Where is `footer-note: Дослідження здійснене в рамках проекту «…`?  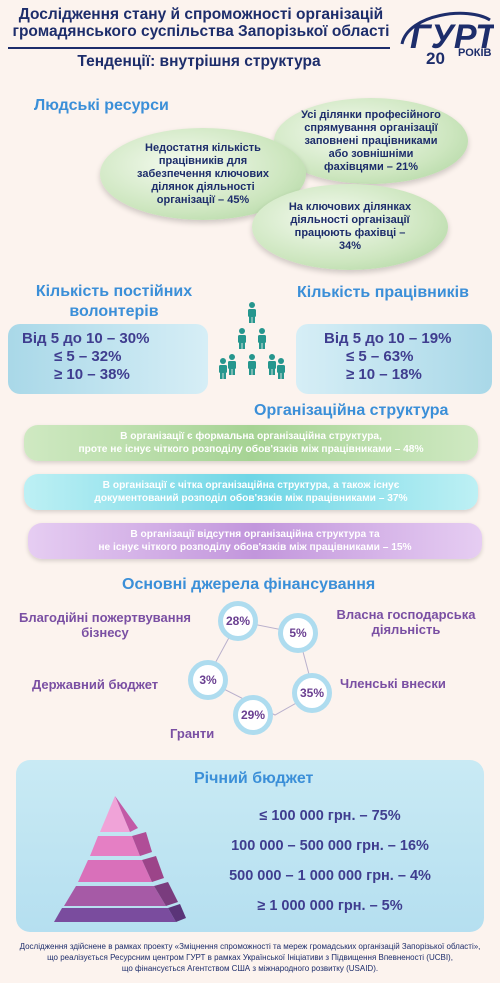
footer-note: Дослідження здійснене в рамках проекту «… is located at coordinates (250, 957).